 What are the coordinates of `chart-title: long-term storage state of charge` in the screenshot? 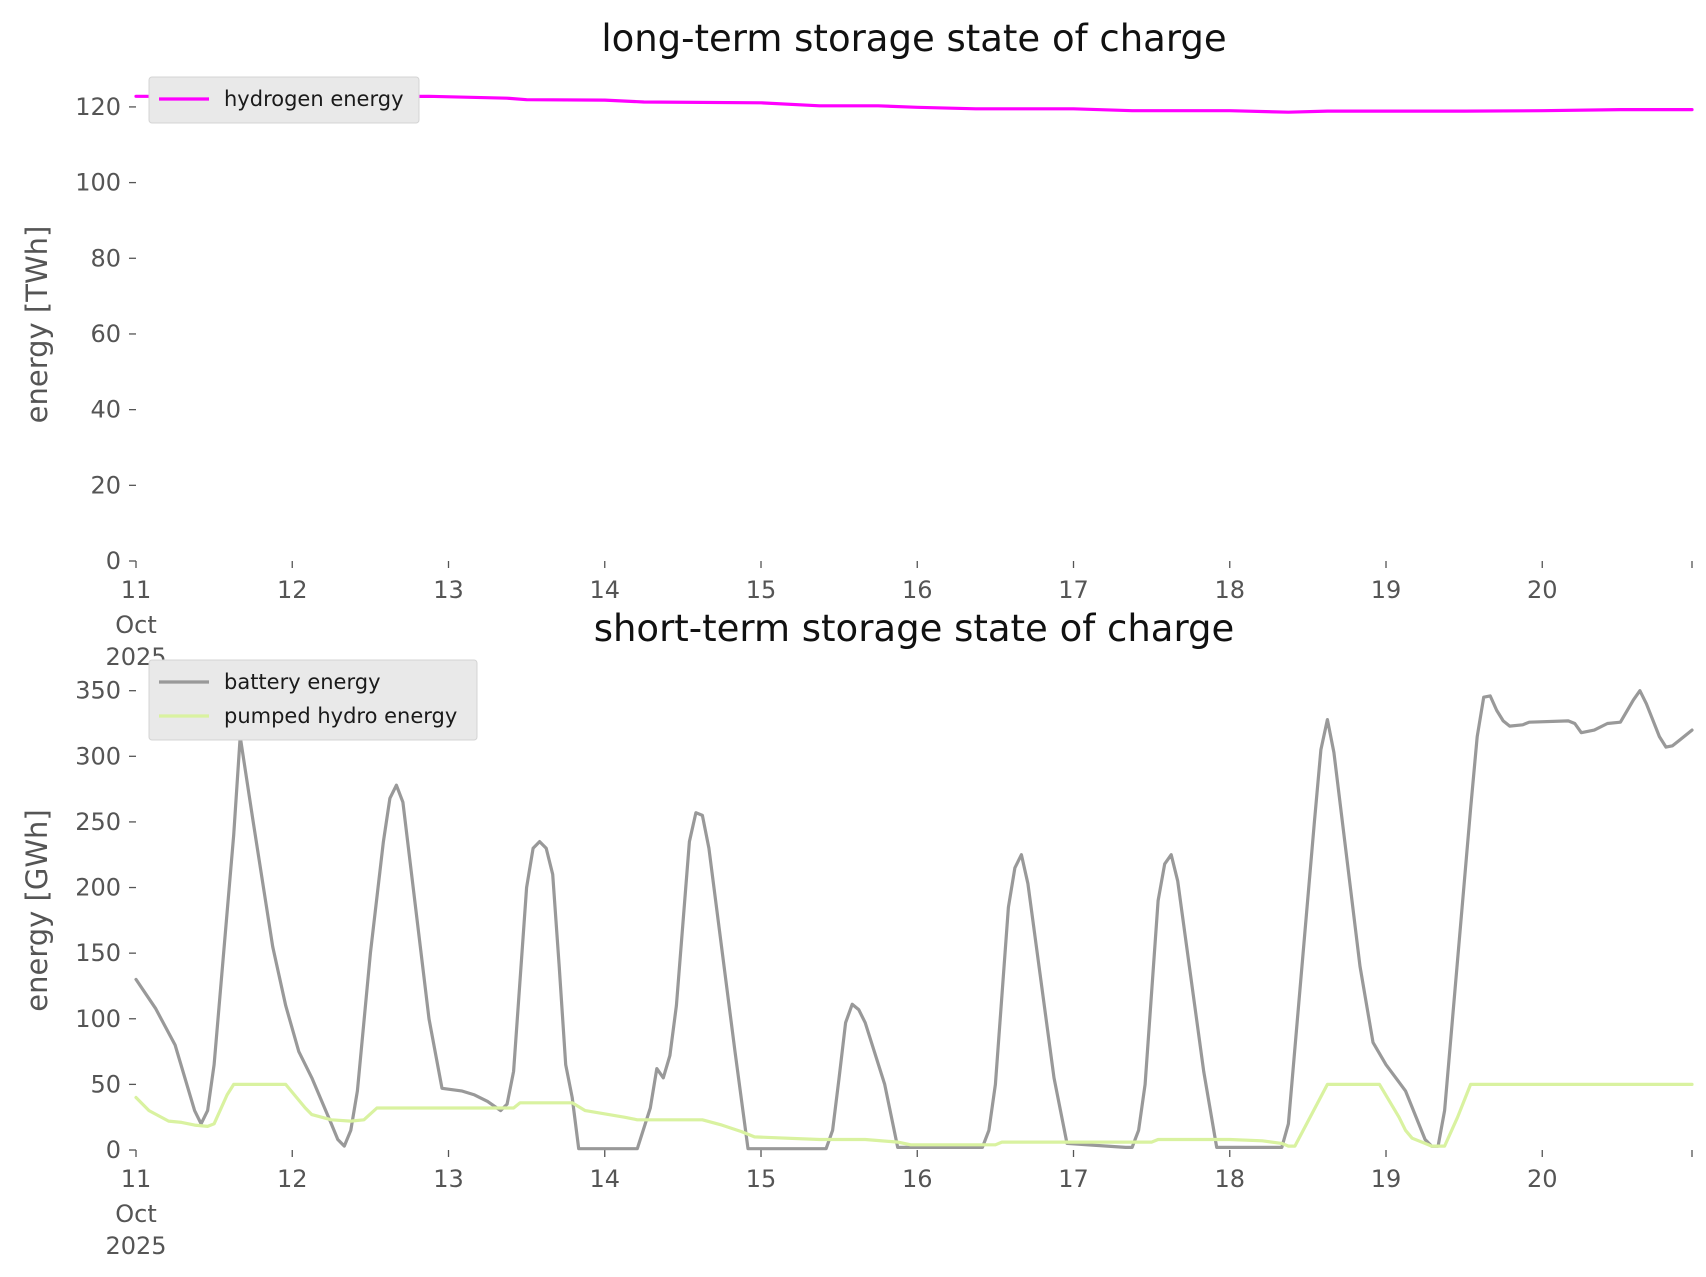 It's located at (913, 38).